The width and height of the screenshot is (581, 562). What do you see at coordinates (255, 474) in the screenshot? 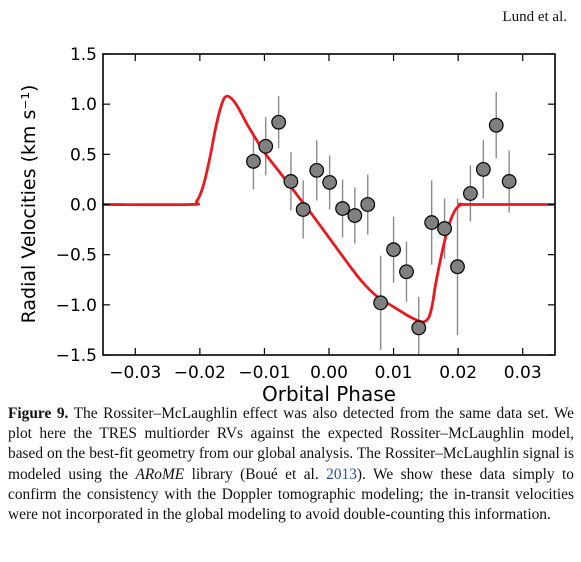
I see `caption-text-2: library (Boué et al.` at bounding box center [255, 474].